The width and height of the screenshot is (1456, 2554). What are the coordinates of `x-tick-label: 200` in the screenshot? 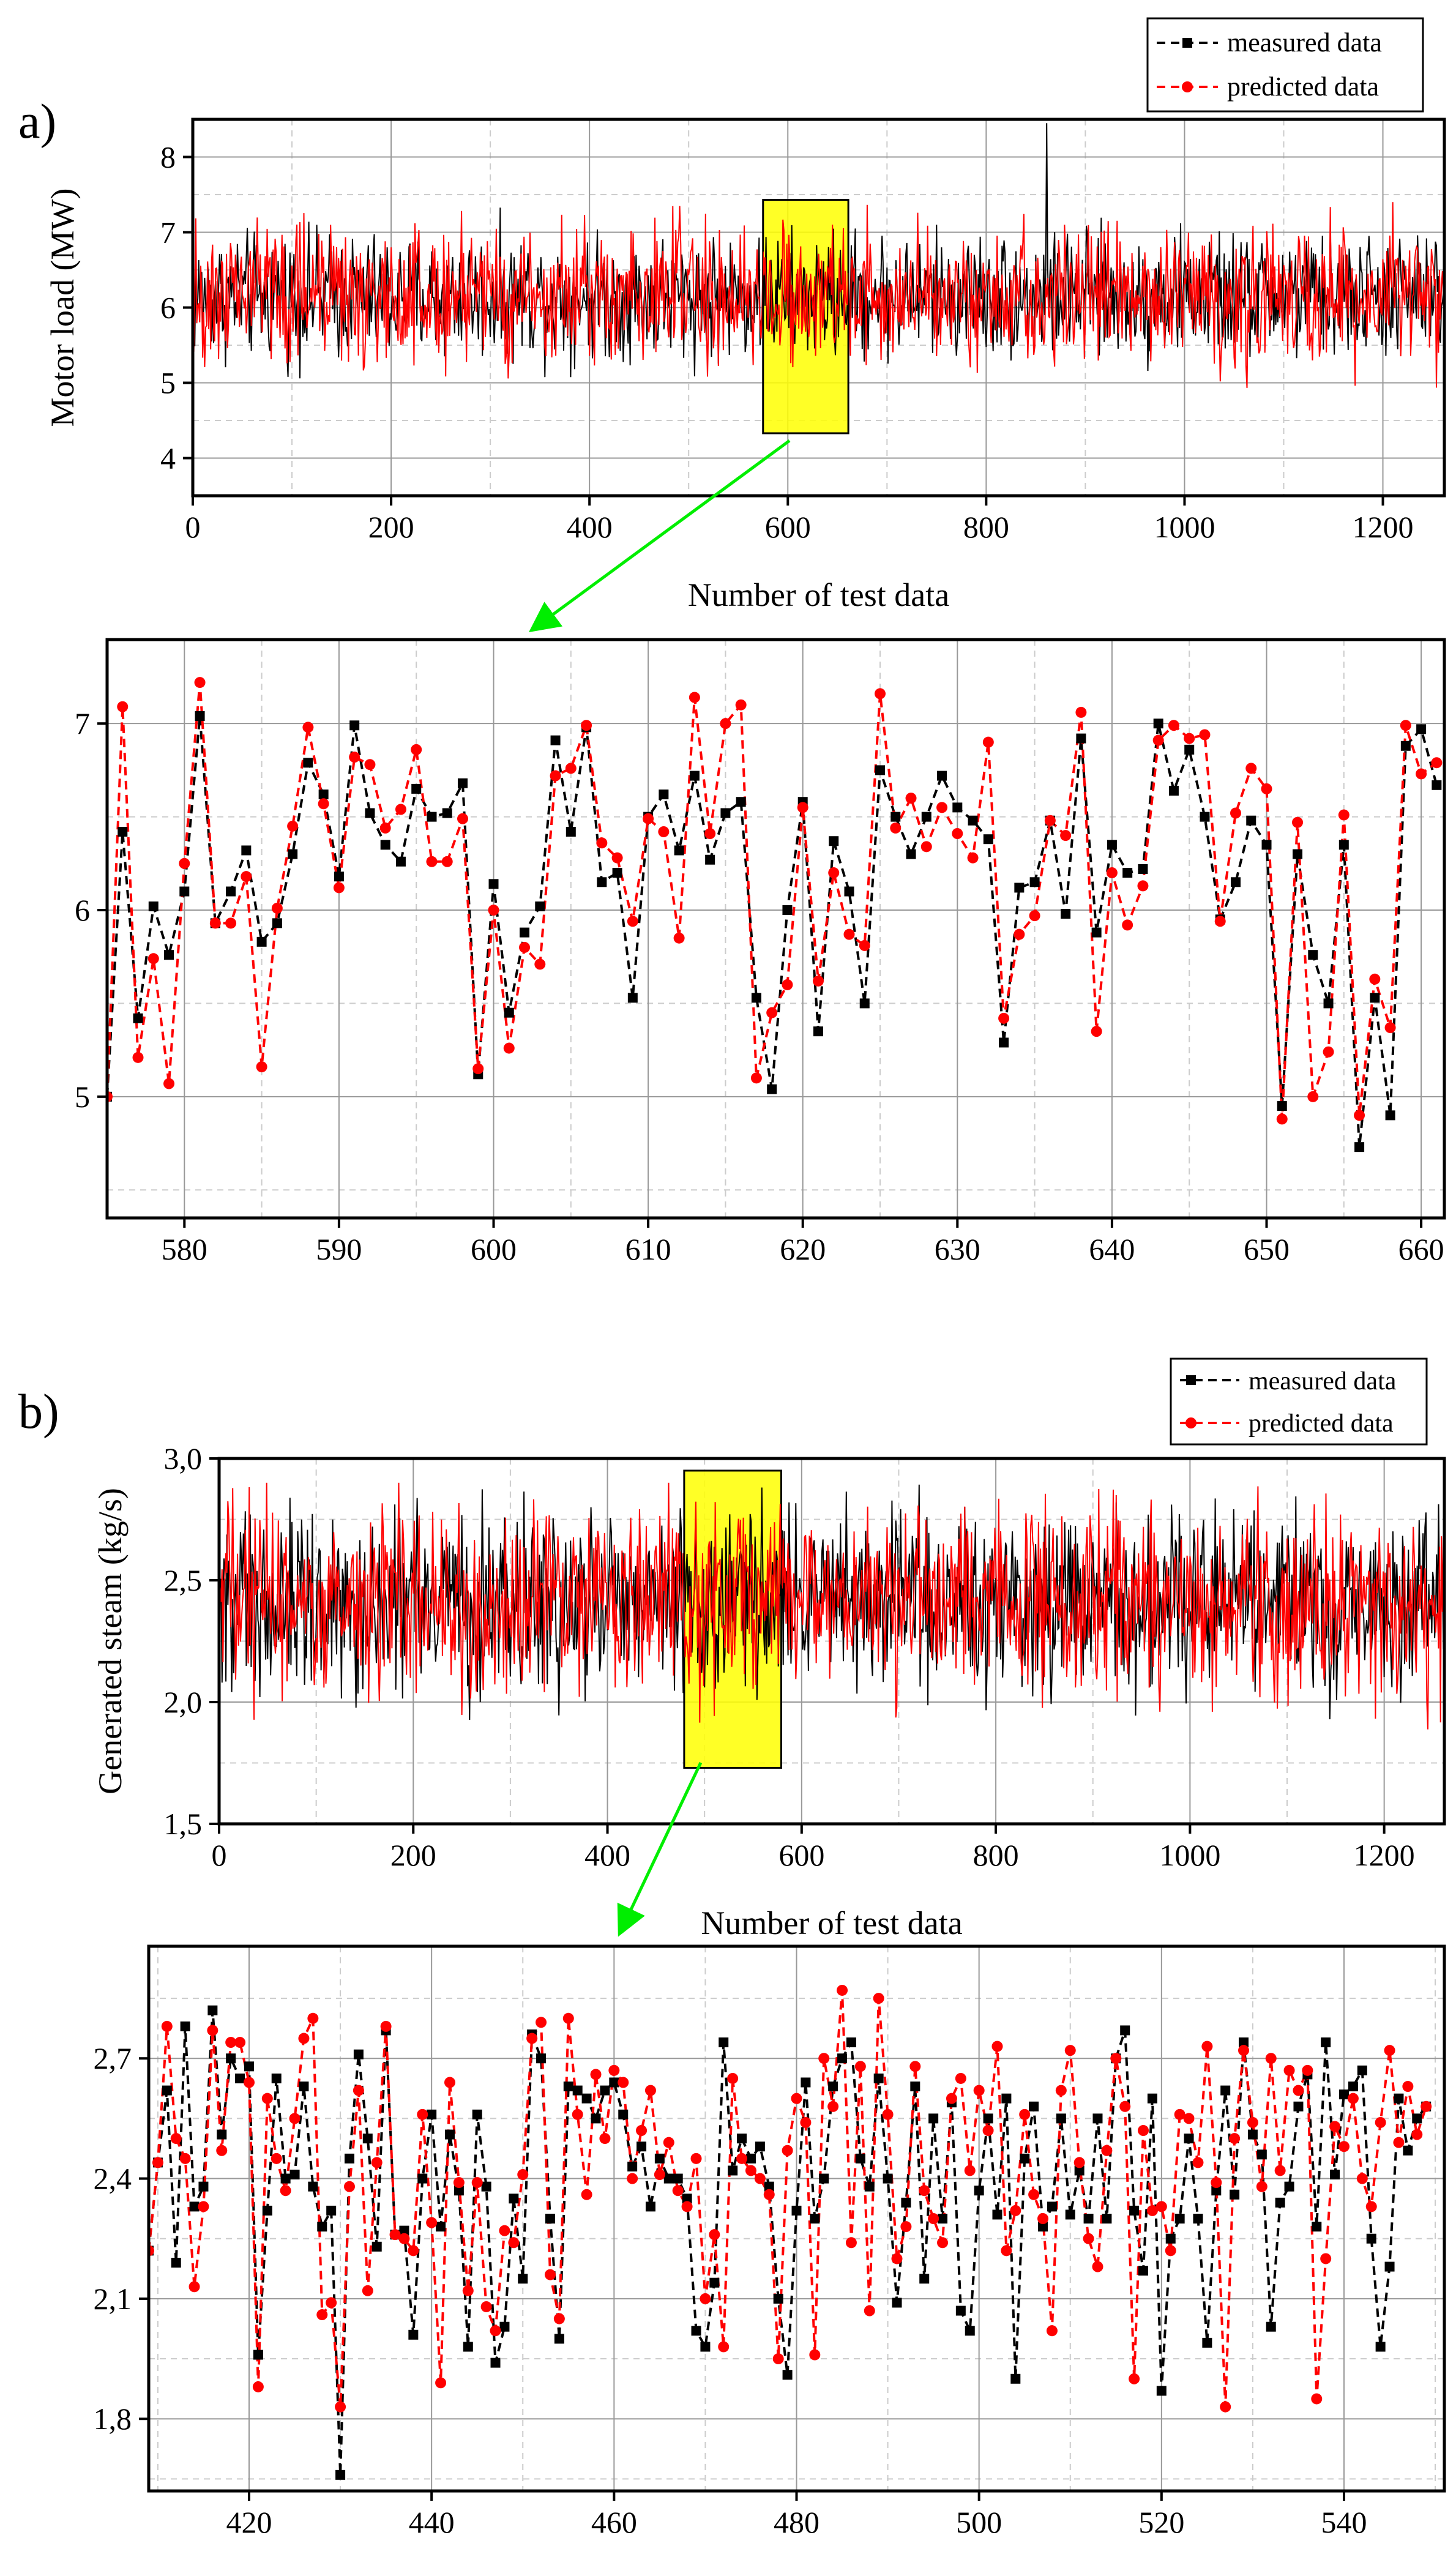 It's located at (391, 527).